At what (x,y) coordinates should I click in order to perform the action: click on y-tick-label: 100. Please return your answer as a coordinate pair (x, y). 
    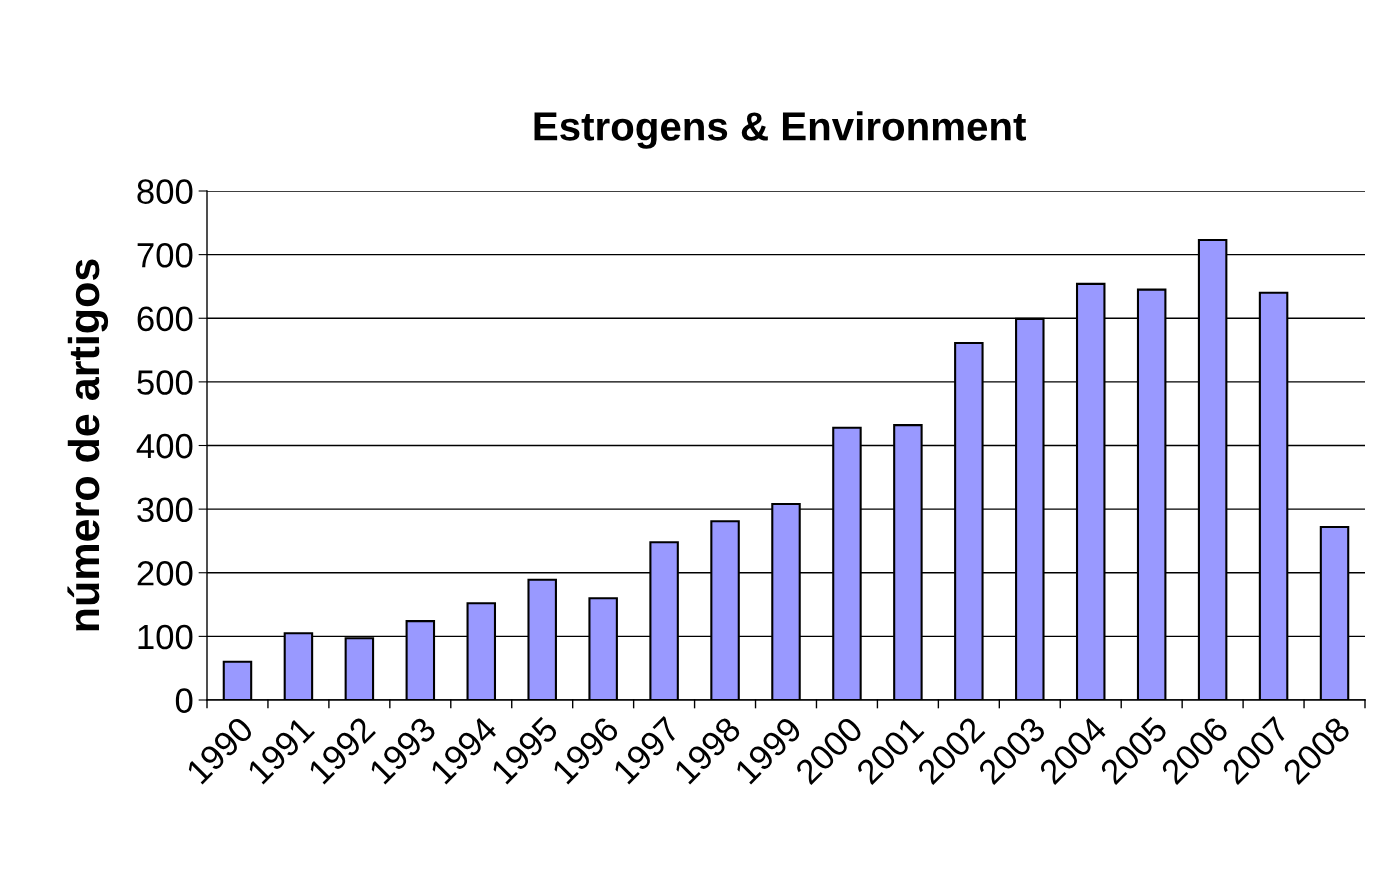
    Looking at the image, I should click on (165, 637).